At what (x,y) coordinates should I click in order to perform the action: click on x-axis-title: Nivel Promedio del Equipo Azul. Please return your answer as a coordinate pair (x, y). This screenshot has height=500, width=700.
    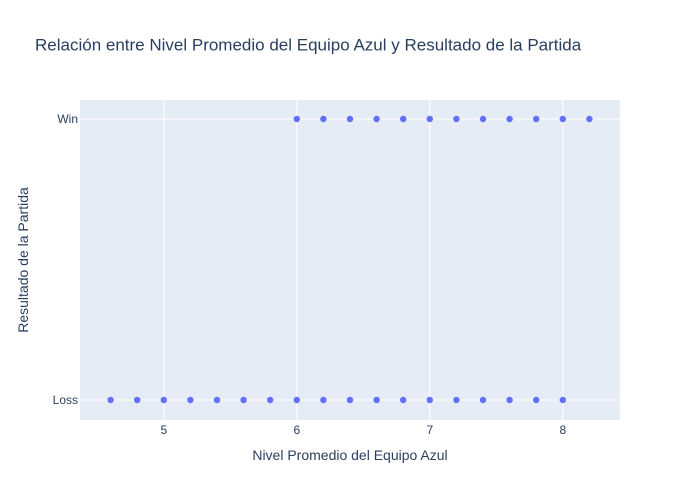
    Looking at the image, I should click on (349, 455).